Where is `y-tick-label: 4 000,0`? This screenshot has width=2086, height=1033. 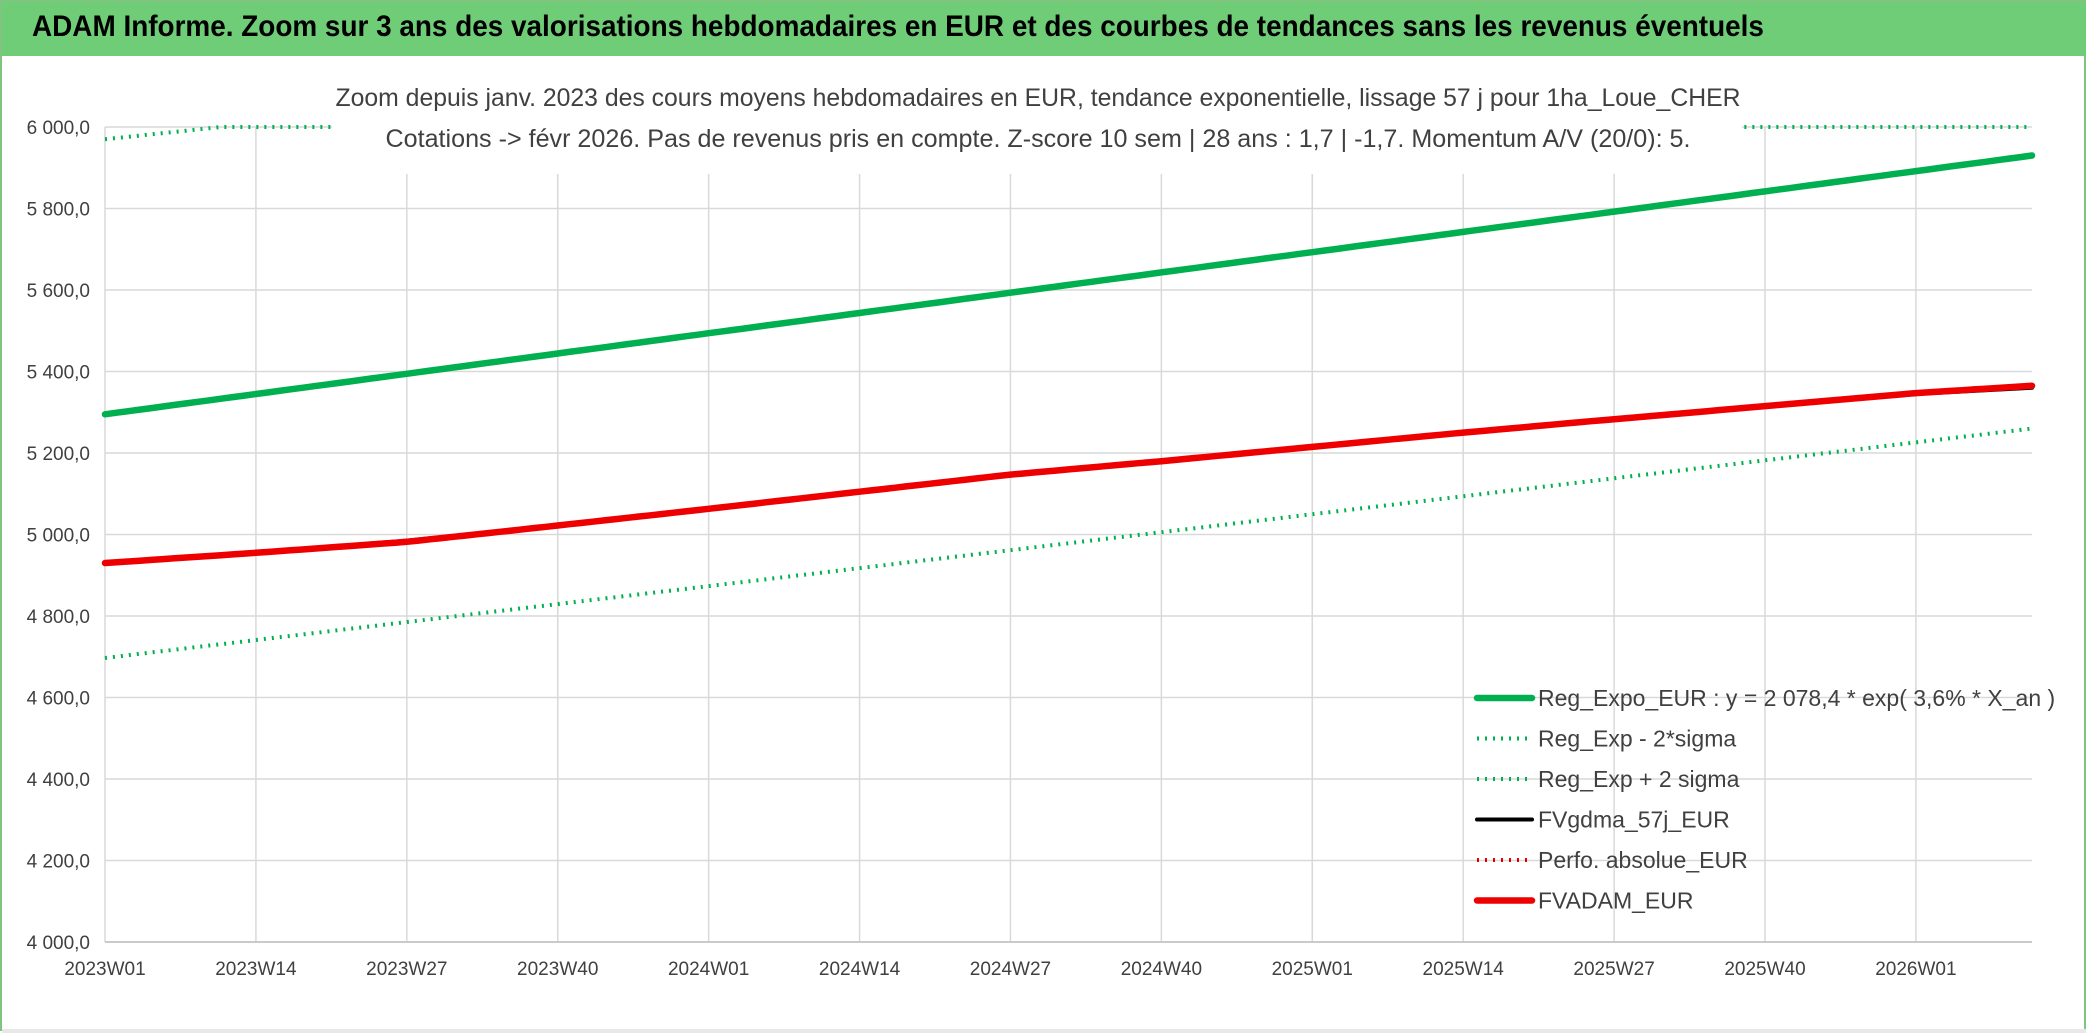 y-tick-label: 4 000,0 is located at coordinates (58, 943).